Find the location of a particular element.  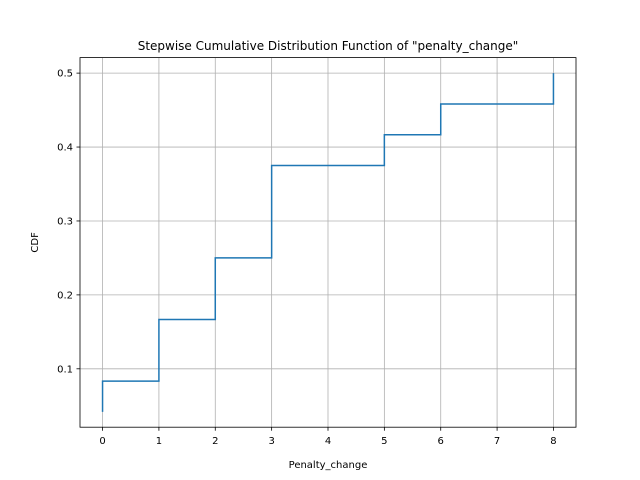

x-tick-label: 3 is located at coordinates (271, 441).